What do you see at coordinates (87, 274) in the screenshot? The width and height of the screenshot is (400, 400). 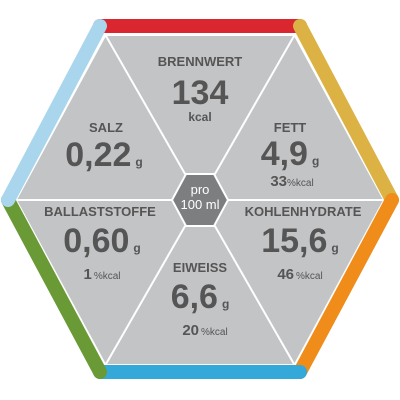 I see `segment-percent: 1` at bounding box center [87, 274].